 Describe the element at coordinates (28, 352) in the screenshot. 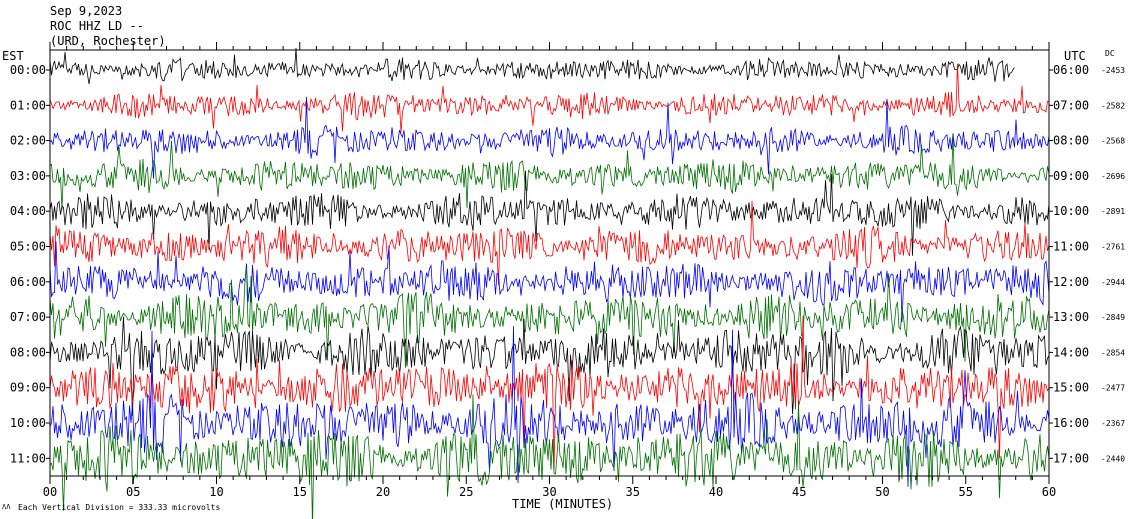

I see `left-tick-label: 08:00` at that location.